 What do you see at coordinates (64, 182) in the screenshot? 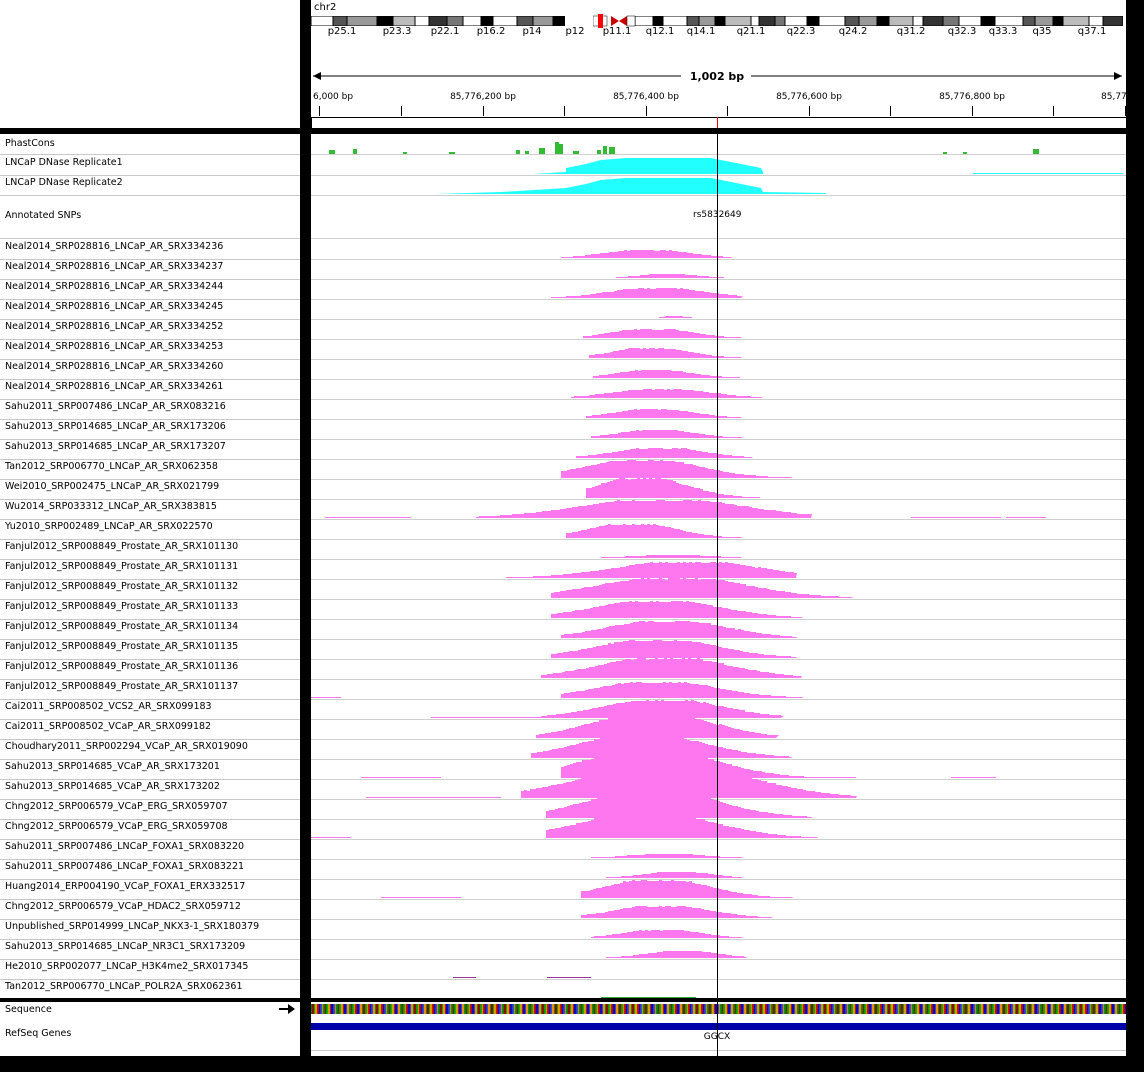
I see `track-label: LNCaP DNase Replicate2` at bounding box center [64, 182].